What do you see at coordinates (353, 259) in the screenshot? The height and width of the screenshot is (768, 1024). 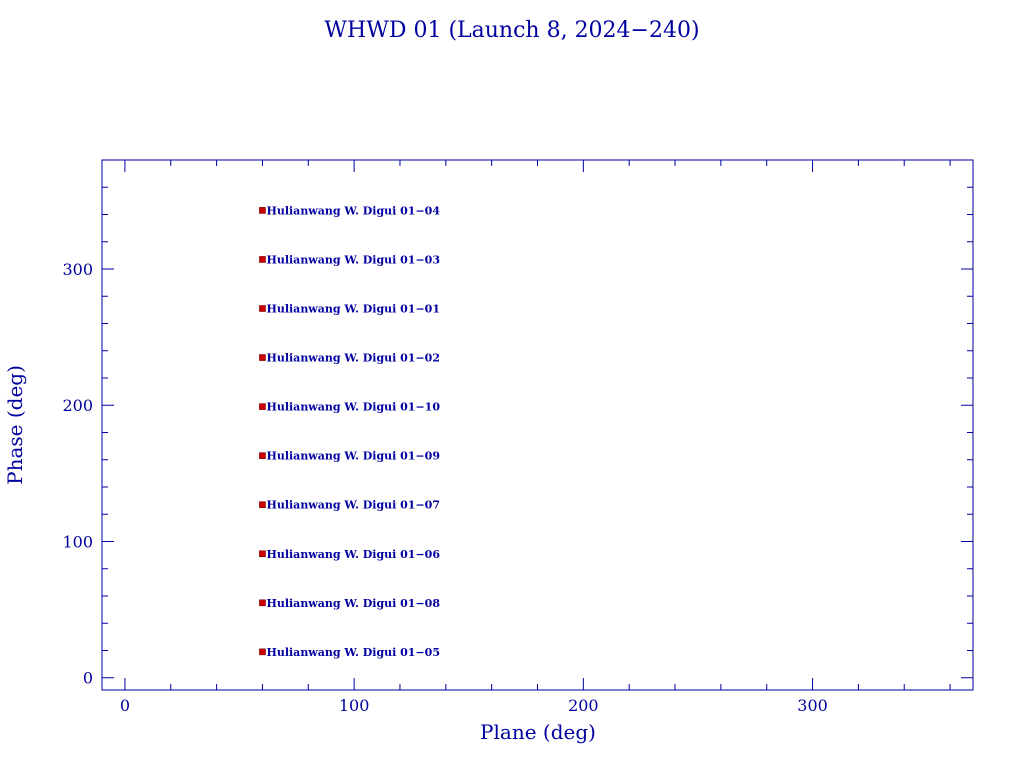 I see `point-label: Hulianwang W. Digui 01−03` at bounding box center [353, 259].